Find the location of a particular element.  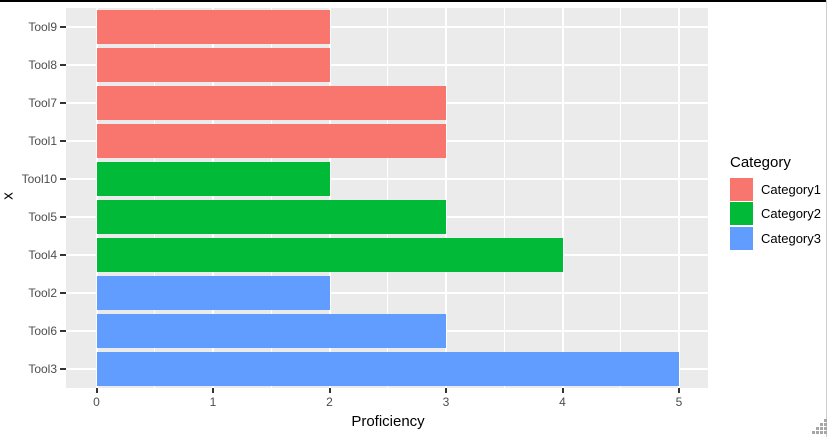

resize-grip-icon is located at coordinates (819, 426).